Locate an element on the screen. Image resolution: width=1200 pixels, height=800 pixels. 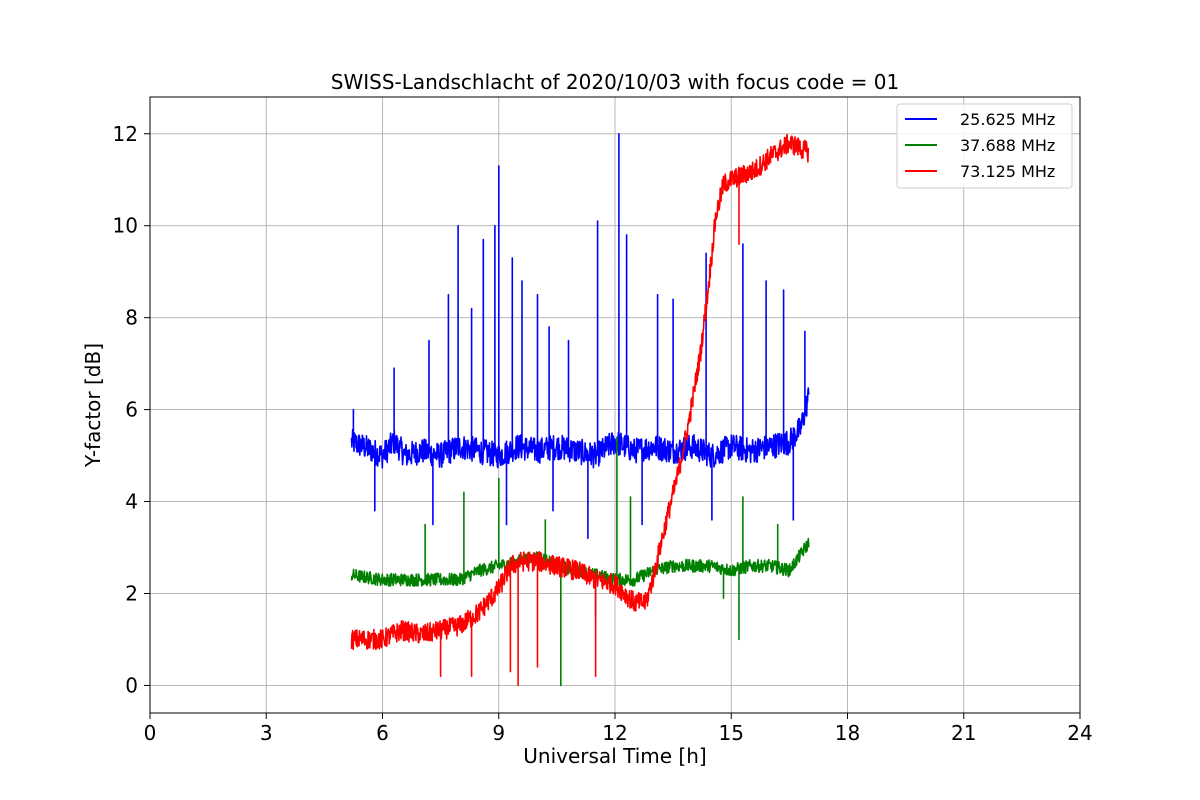
x-tick-label: 18 is located at coordinates (847, 733).